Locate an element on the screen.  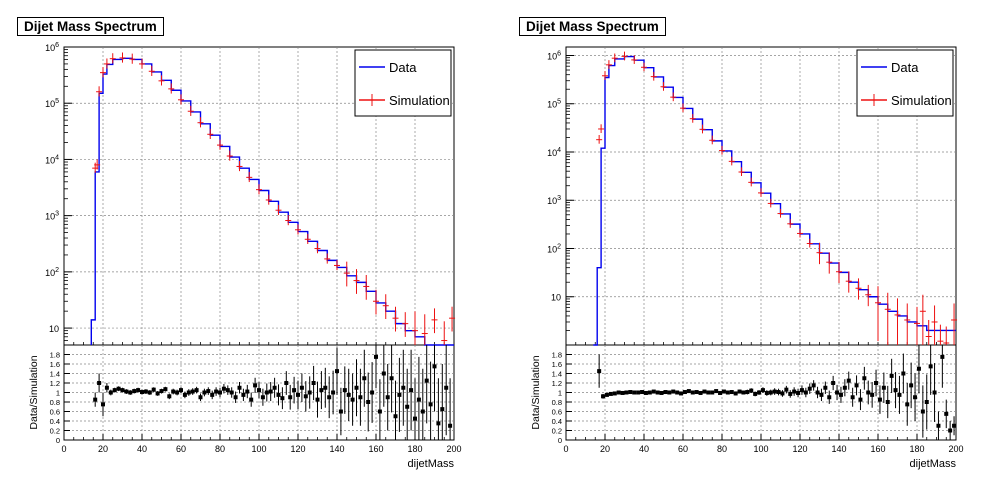
y-tick-label: 10 is located at coordinates (556, 298).